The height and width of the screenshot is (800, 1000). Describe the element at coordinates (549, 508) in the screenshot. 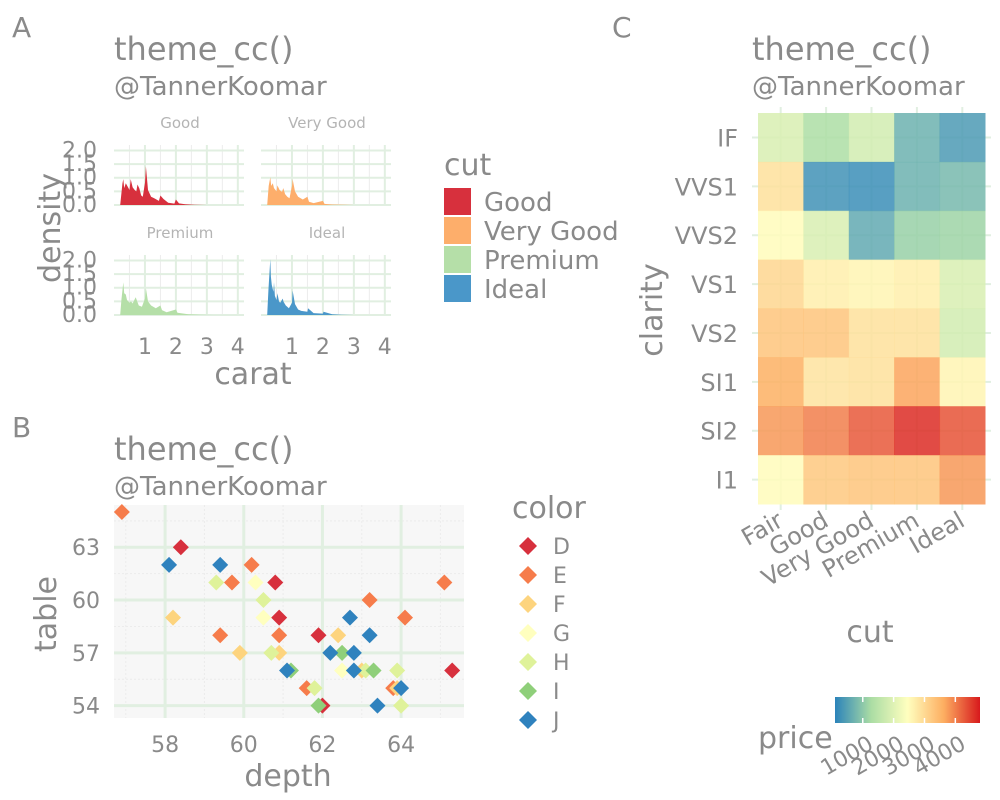

I see `panel-b-legend-title: color` at that location.